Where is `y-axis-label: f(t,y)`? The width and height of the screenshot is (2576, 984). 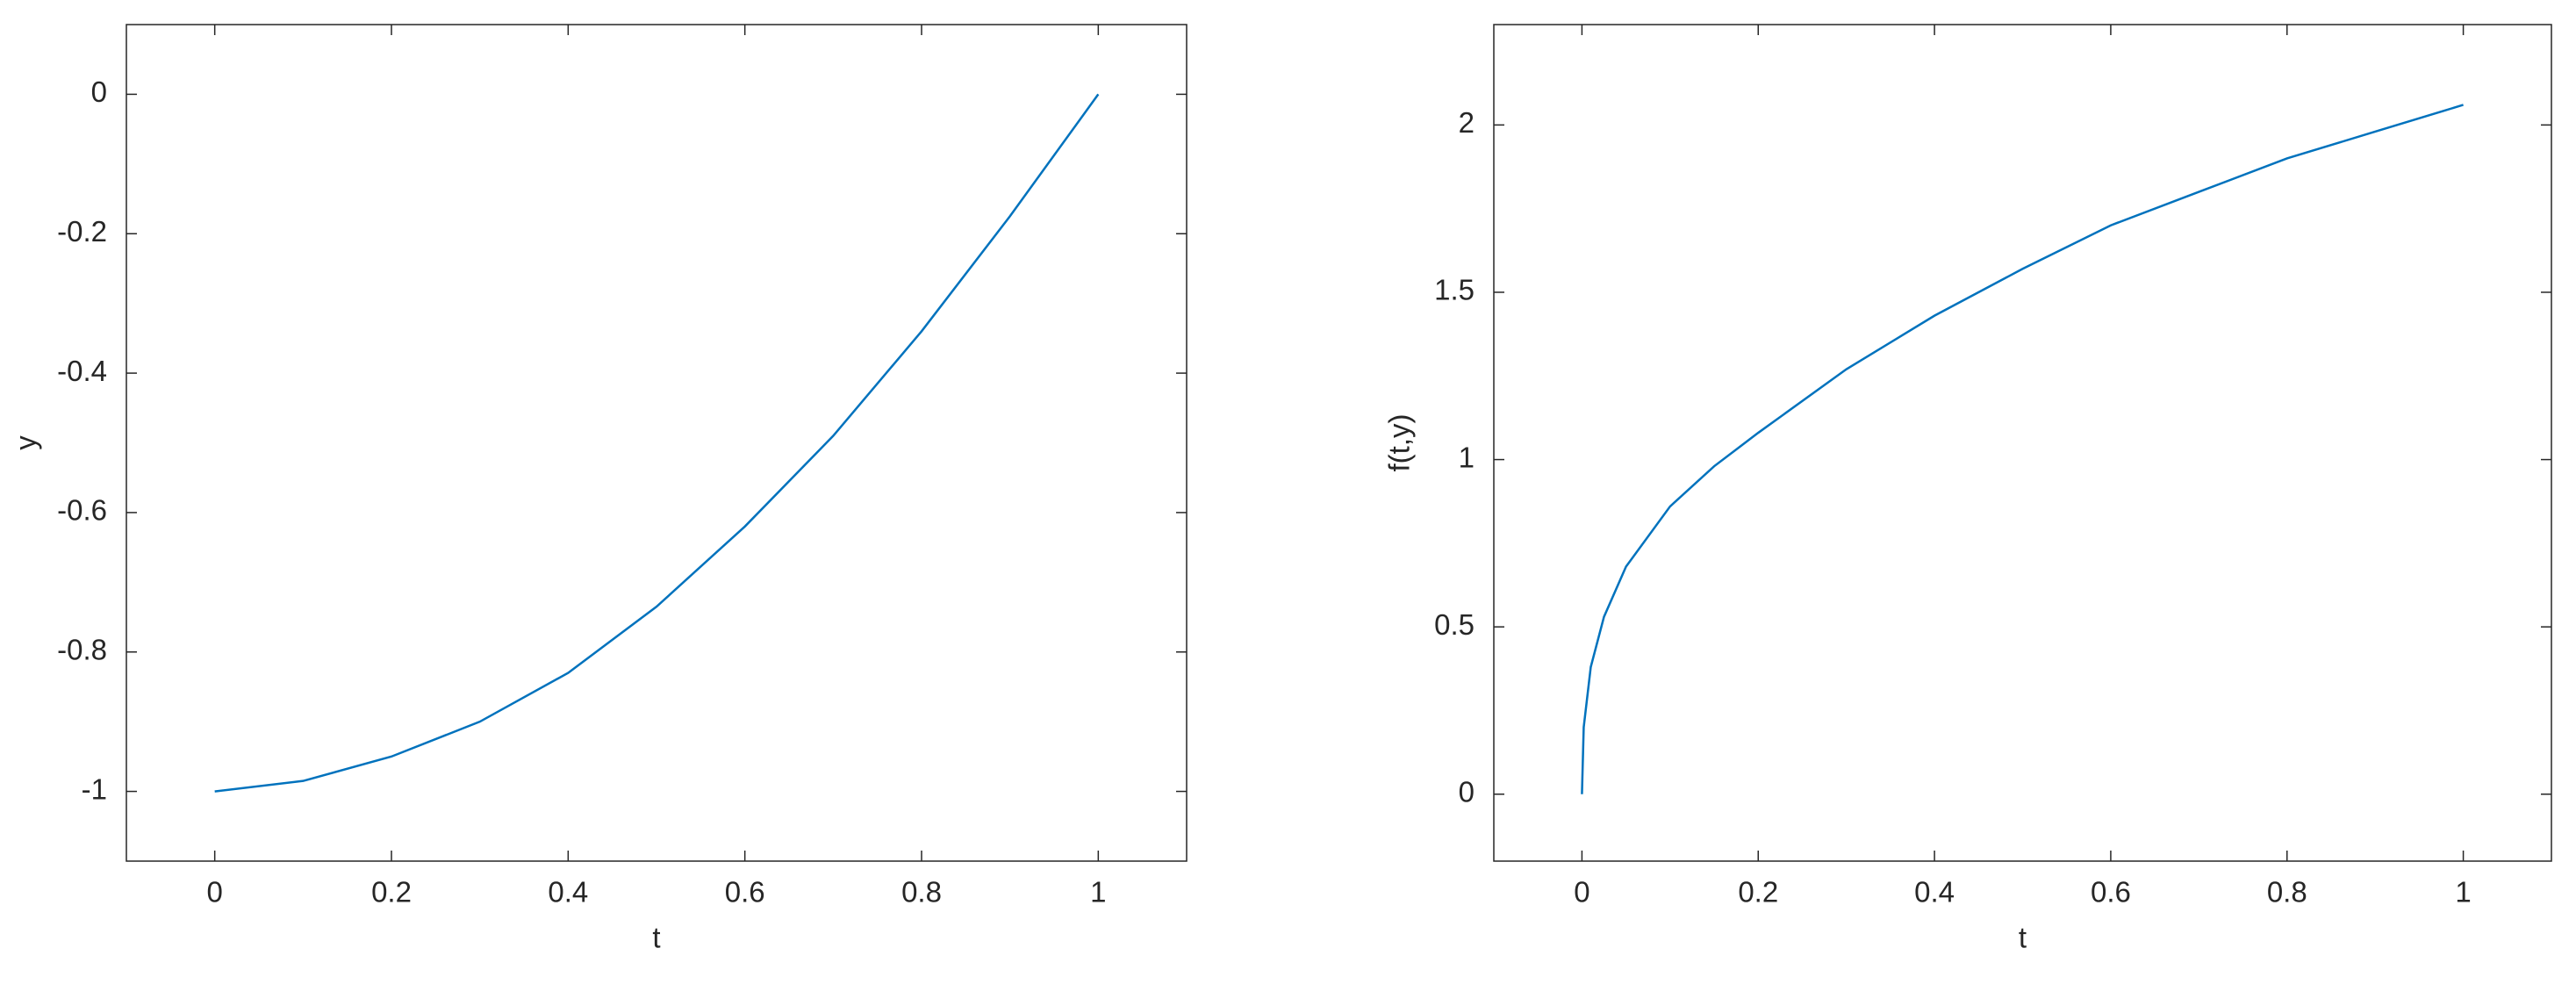 y-axis-label: f(t,y) is located at coordinates (1400, 443).